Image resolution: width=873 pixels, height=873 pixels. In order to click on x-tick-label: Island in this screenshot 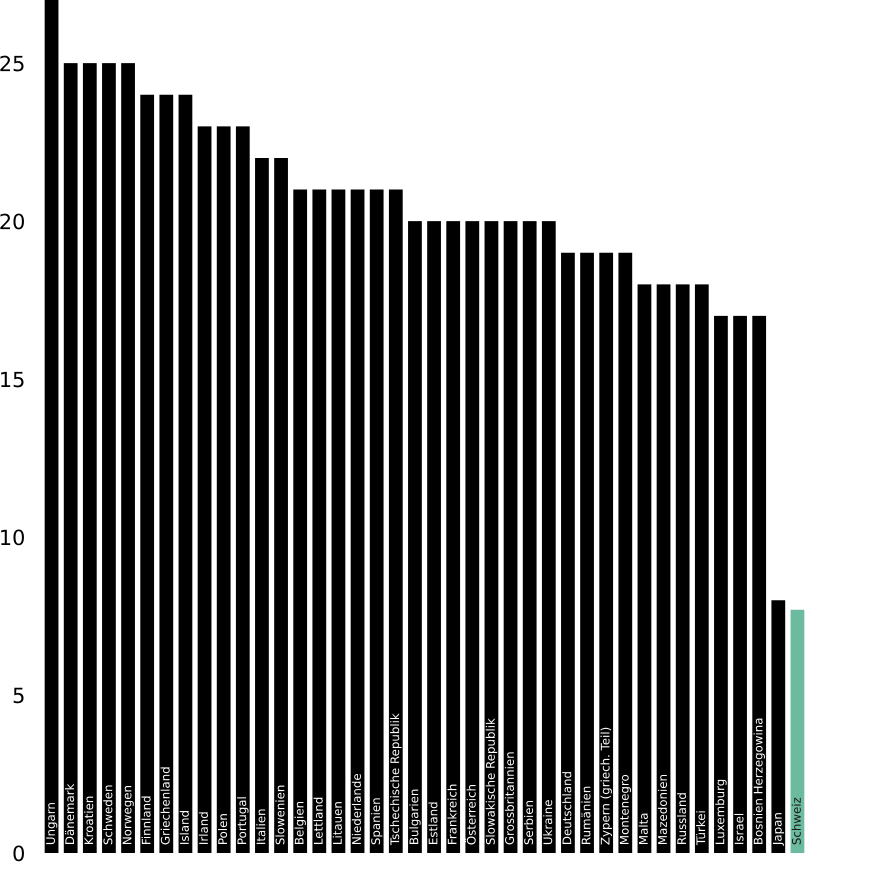, I will do `click(184, 827)`.